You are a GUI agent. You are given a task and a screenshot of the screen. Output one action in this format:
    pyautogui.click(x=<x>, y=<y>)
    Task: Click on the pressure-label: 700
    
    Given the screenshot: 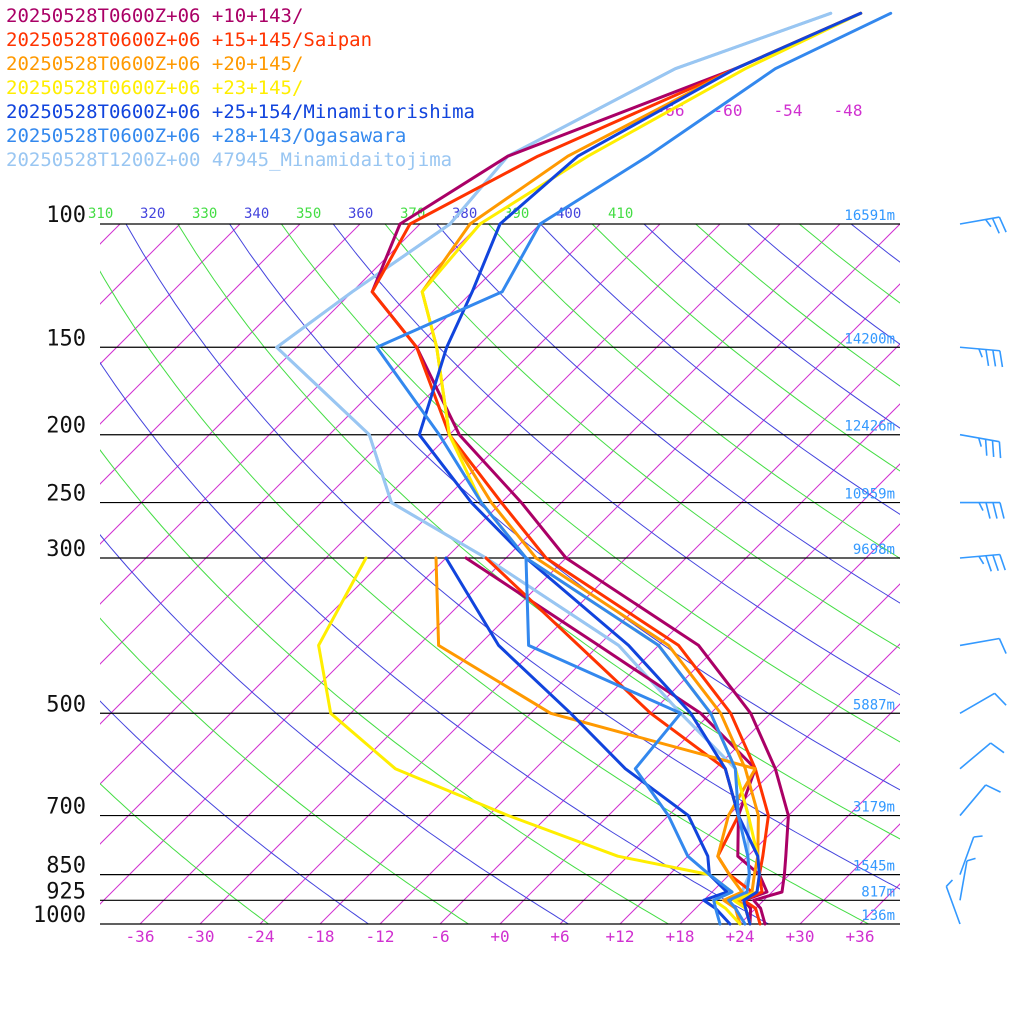 What is the action you would take?
    pyautogui.click(x=66, y=807)
    